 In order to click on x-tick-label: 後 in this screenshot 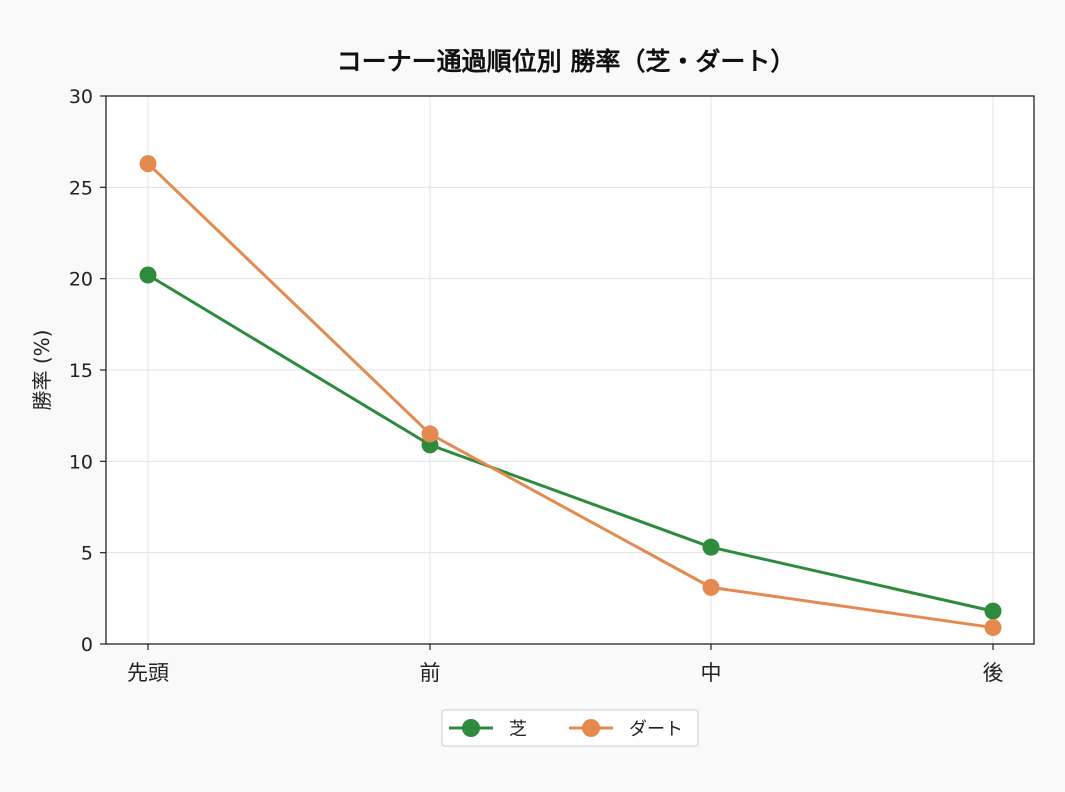, I will do `click(993, 673)`.